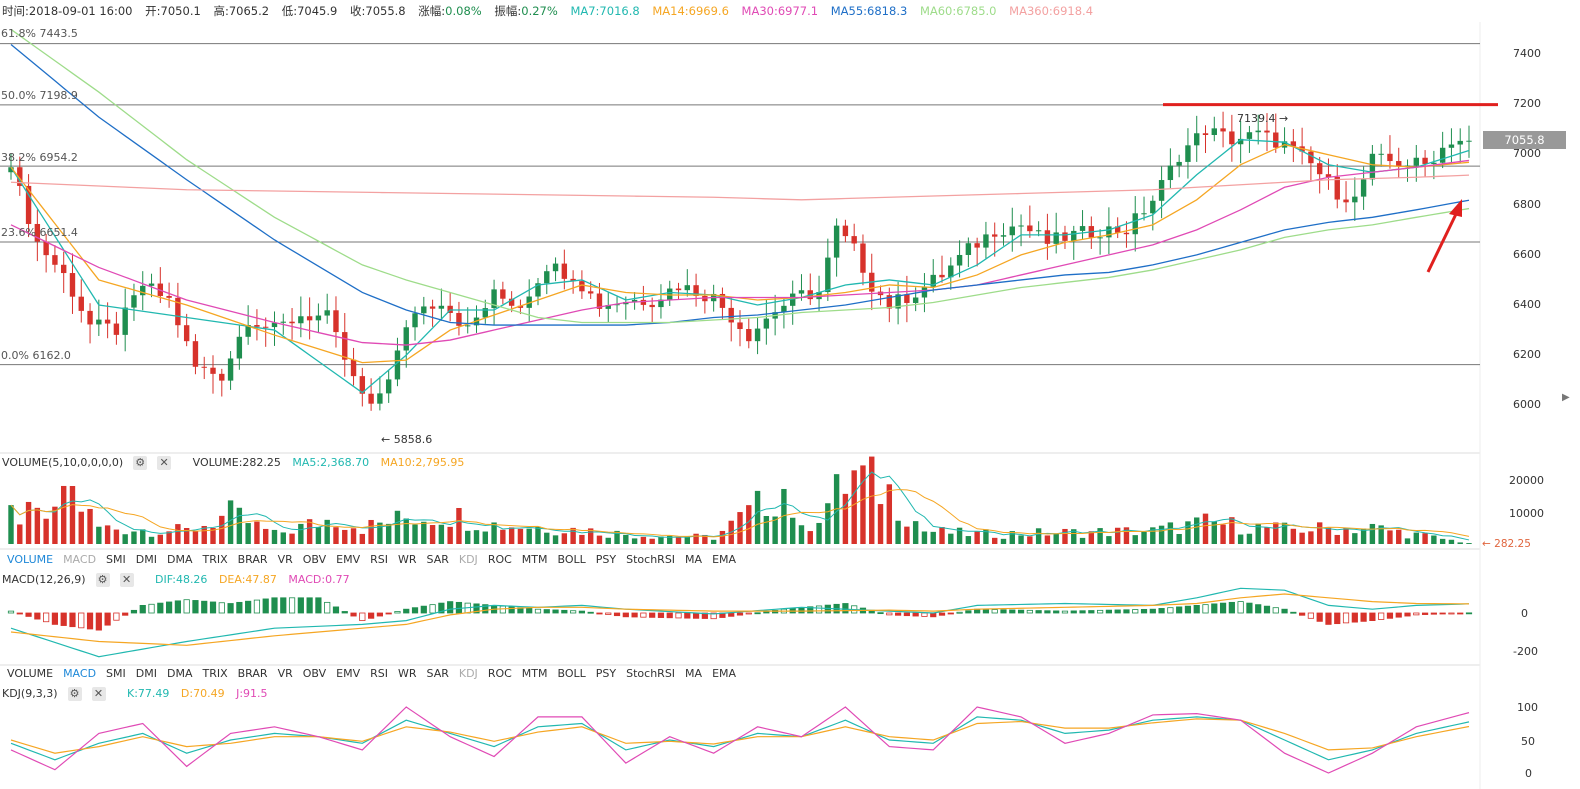 Image resolution: width=1580 pixels, height=789 pixels. What do you see at coordinates (146, 559) in the screenshot?
I see `top-tab-dmi: DMI` at bounding box center [146, 559].